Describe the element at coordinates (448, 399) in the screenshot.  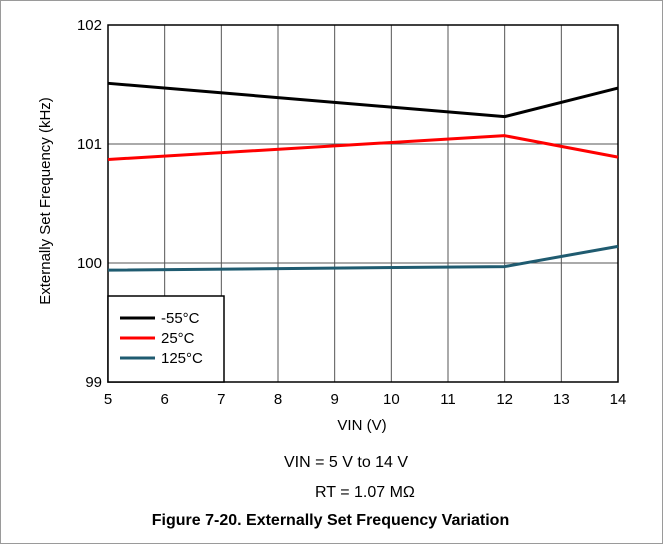
I see `x-tick-label: 11` at that location.